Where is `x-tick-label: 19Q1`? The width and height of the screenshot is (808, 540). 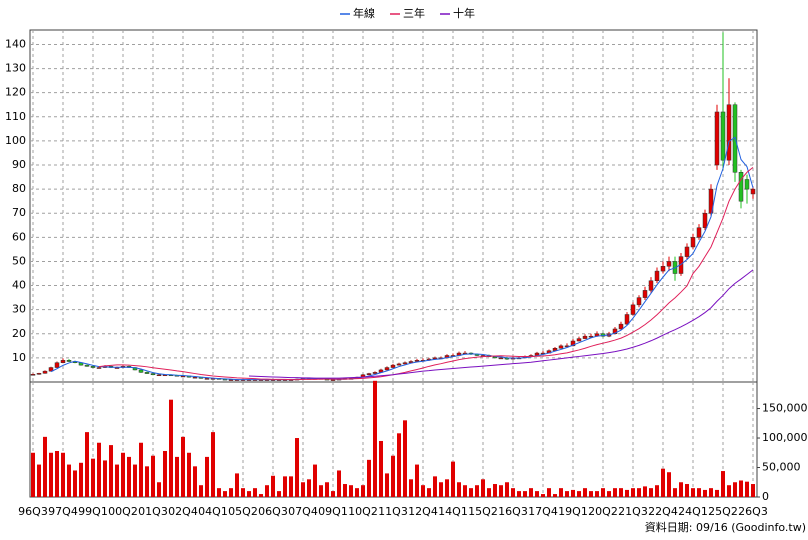
x-tick-label: 19Q1 is located at coordinates (573, 511).